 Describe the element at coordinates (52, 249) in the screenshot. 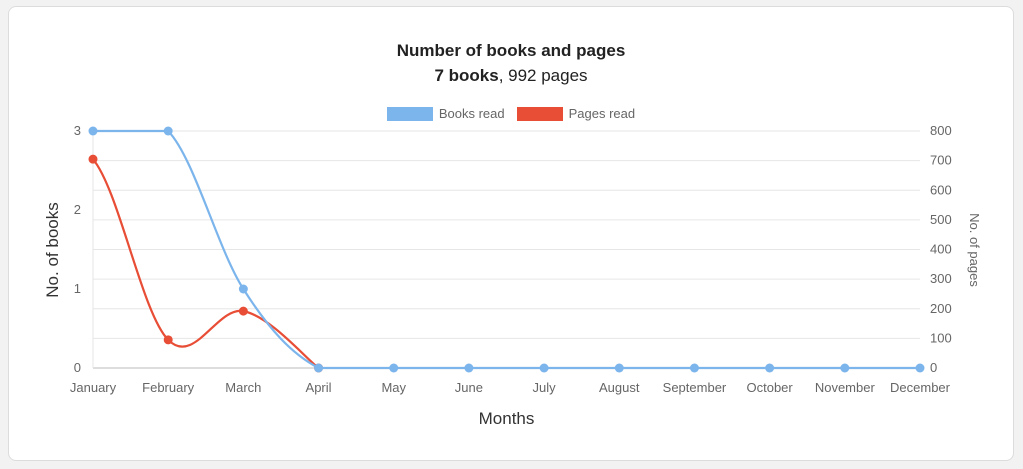

I see `y-axis-title-left: No. of books` at that location.